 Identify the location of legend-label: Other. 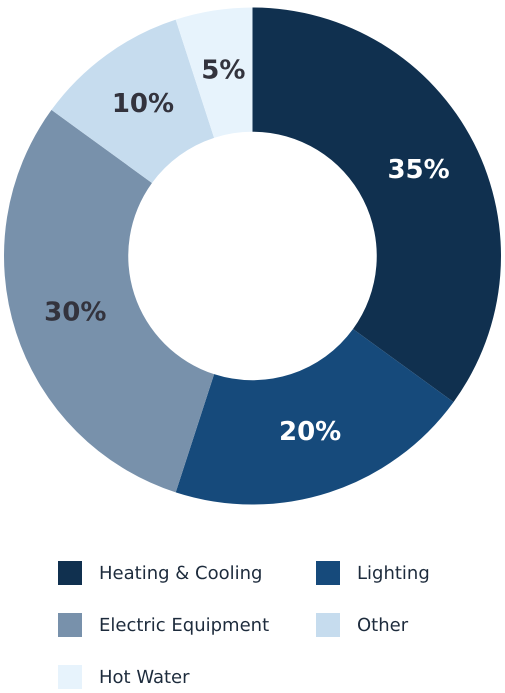
(382, 625).